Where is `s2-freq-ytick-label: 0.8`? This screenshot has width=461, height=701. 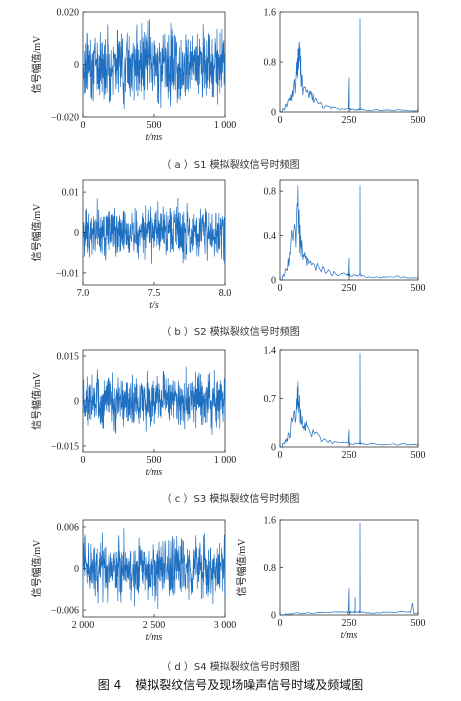
s2-freq-ytick-label: 0.8 is located at coordinates (270, 192).